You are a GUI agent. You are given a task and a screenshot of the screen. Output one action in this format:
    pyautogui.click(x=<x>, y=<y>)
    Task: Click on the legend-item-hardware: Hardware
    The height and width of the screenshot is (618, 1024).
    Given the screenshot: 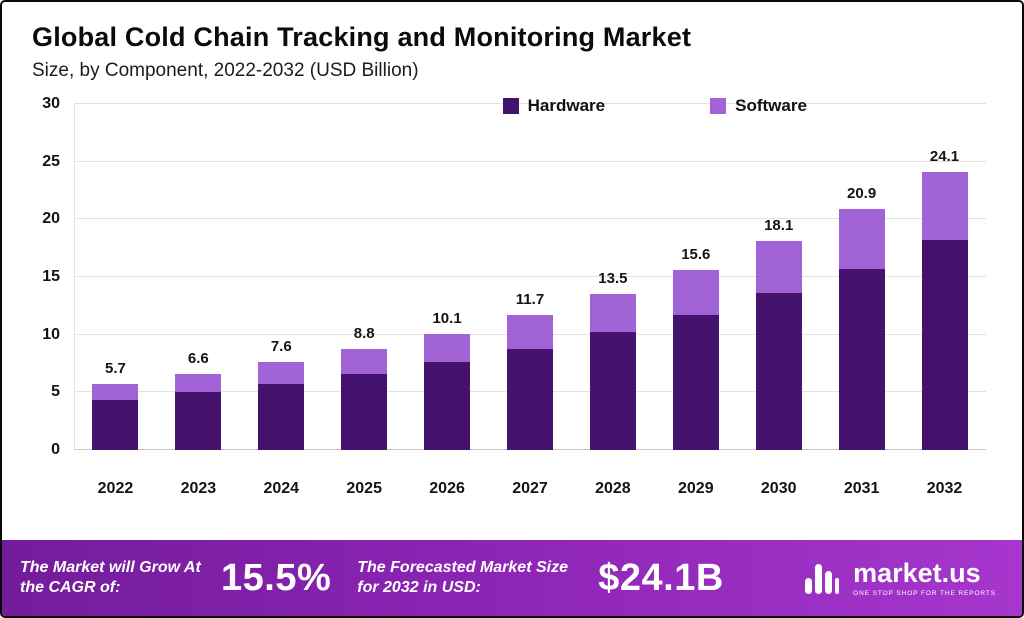 What is the action you would take?
    pyautogui.click(x=554, y=106)
    